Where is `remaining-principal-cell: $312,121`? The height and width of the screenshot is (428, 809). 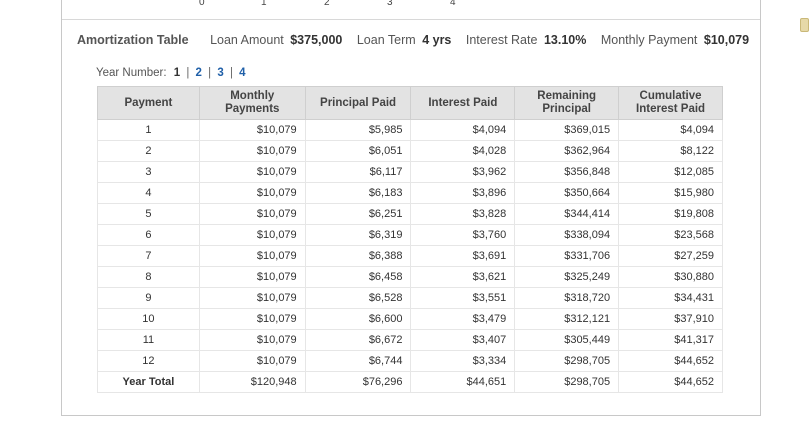 remaining-principal-cell: $312,121 is located at coordinates (567, 319).